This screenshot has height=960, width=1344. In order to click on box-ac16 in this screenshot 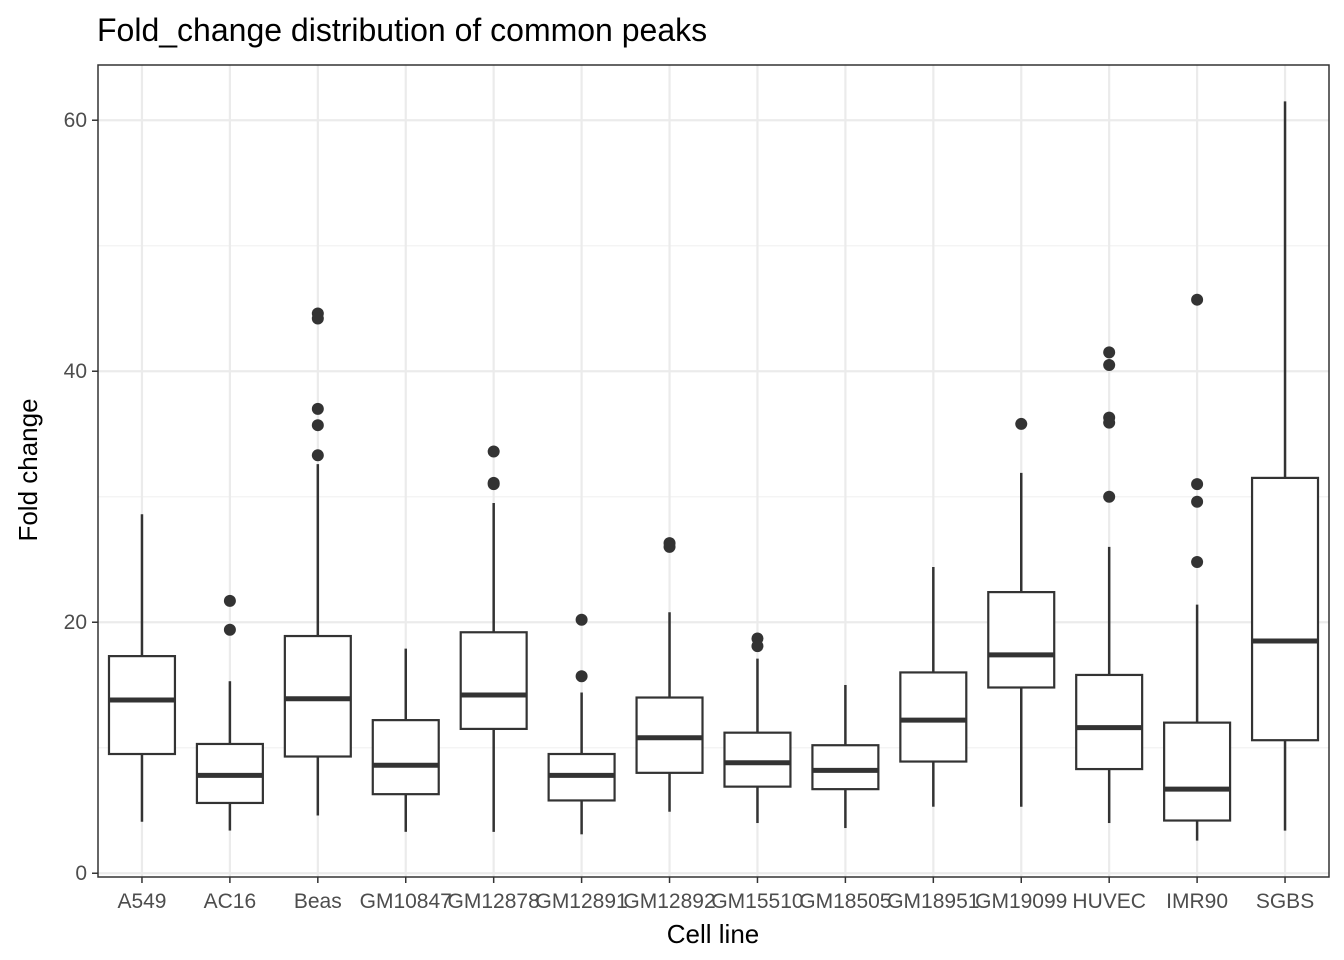, I will do `click(229, 712)`.